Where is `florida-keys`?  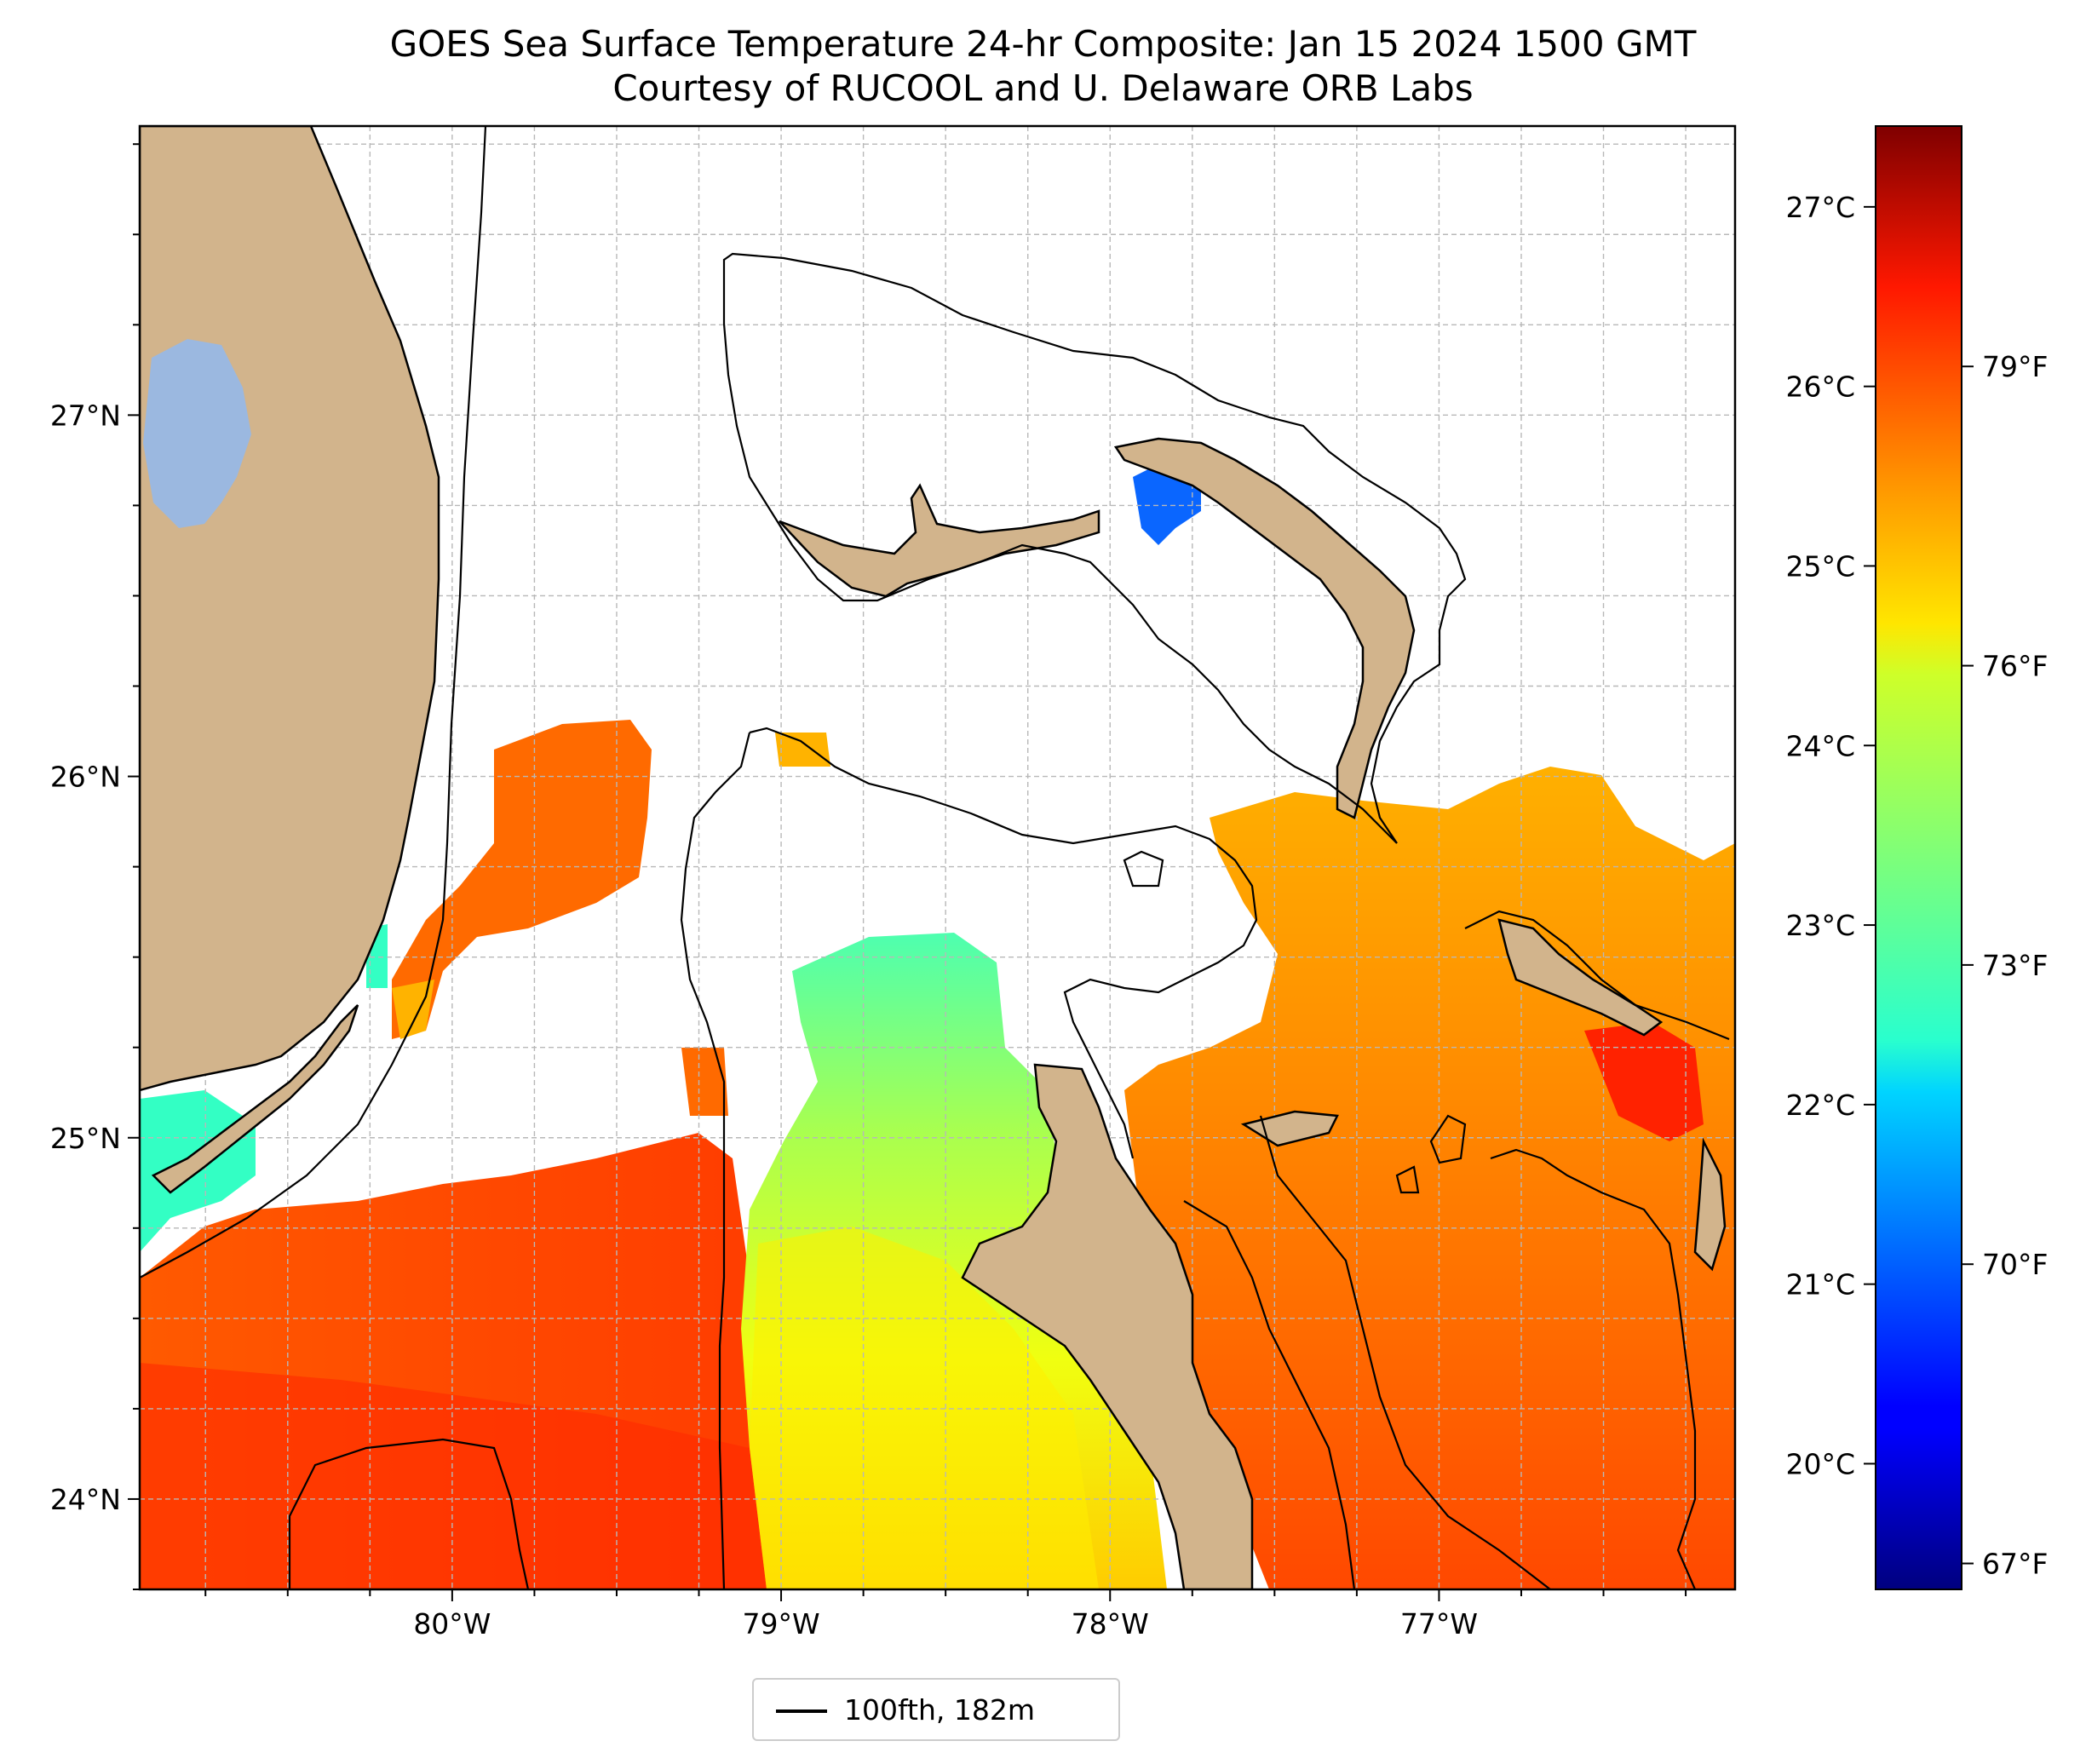 florida-keys is located at coordinates (255, 1099).